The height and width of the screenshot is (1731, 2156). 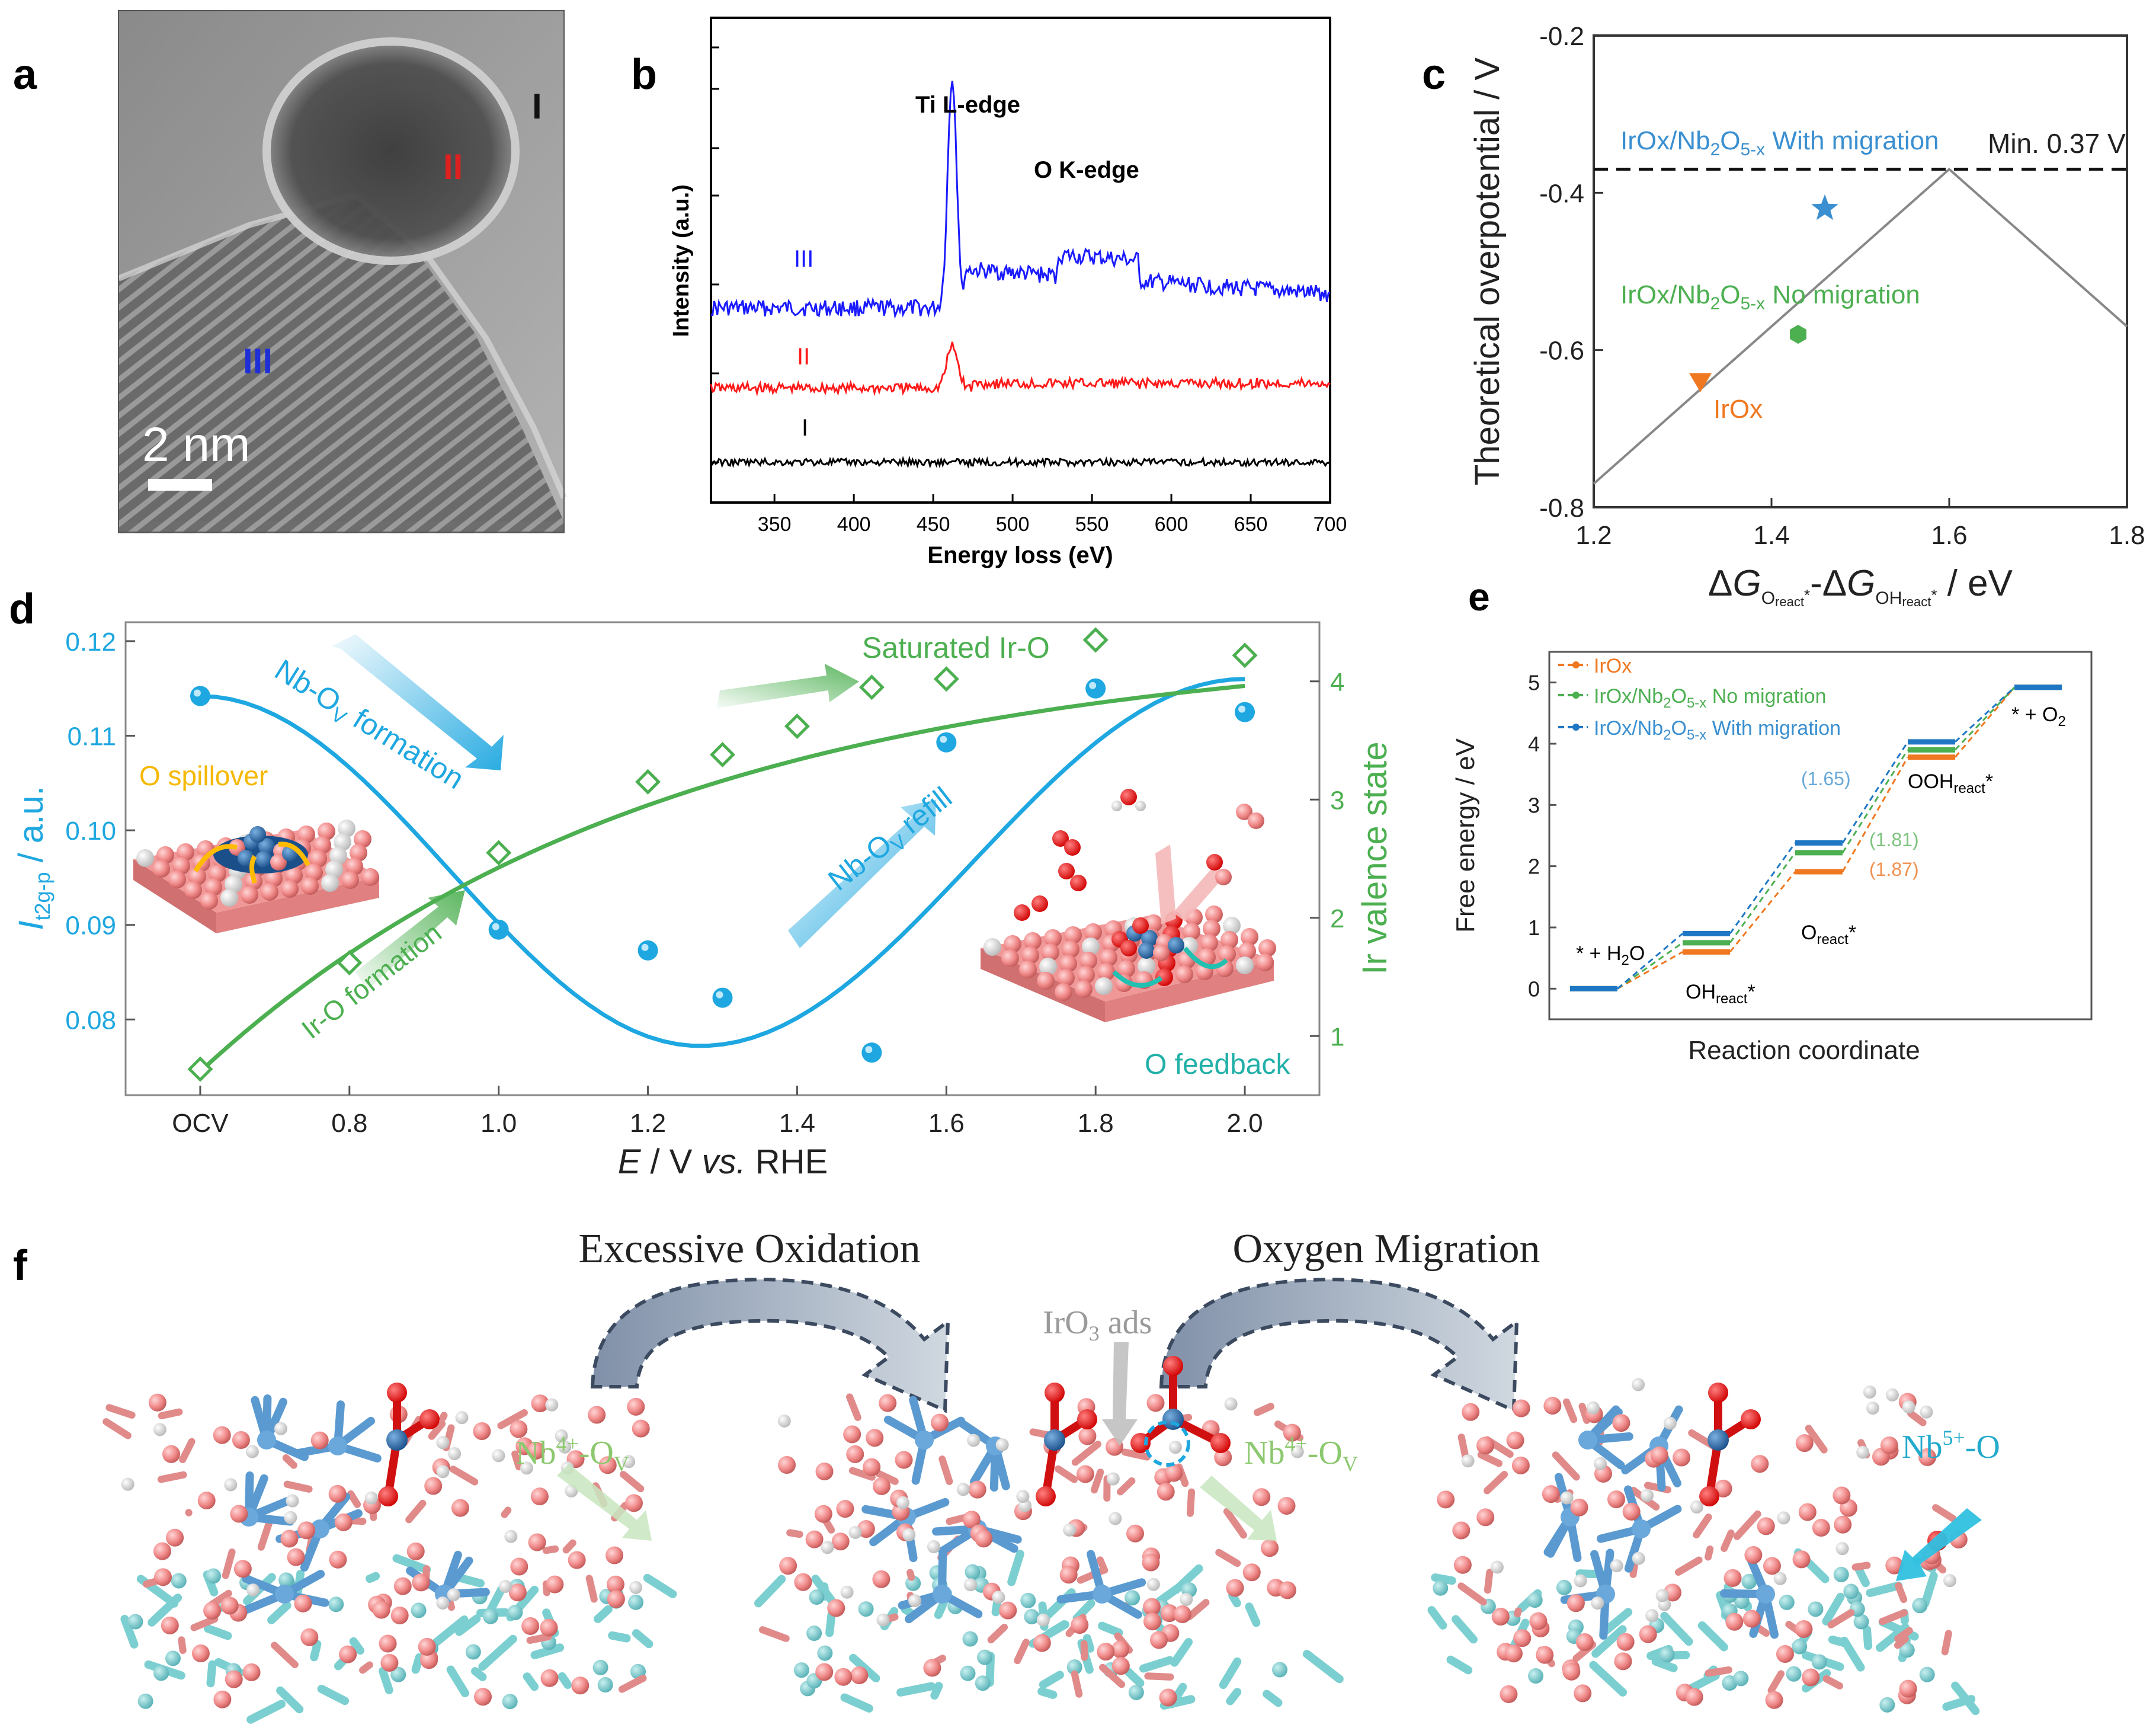 What do you see at coordinates (862, 874) in the screenshot?
I see `d-arrow-nb-ov-refill` at bounding box center [862, 874].